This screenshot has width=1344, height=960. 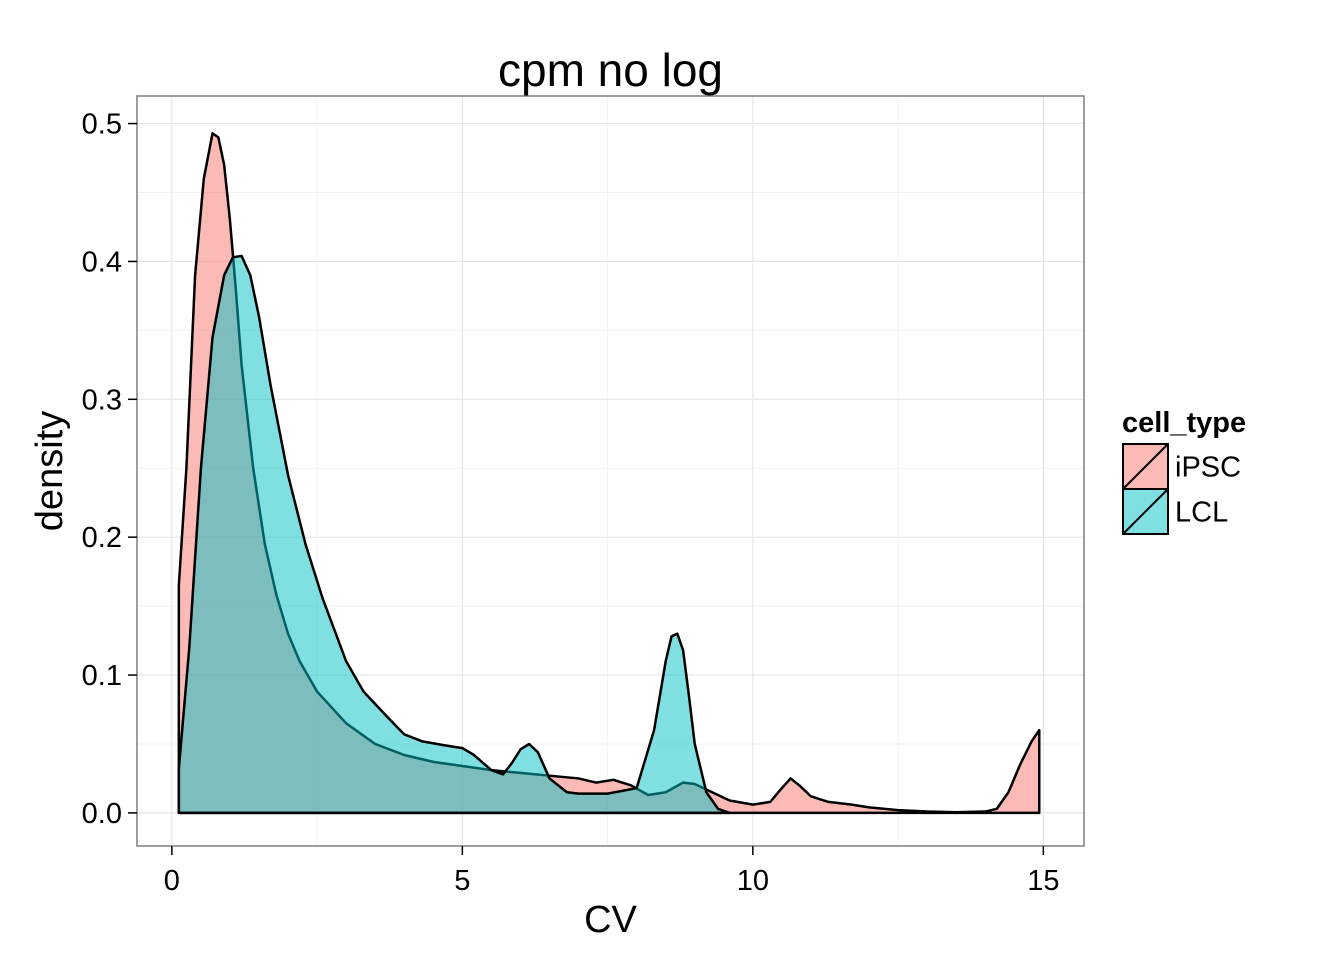 What do you see at coordinates (753, 881) in the screenshot?
I see `x-tick-label: 10` at bounding box center [753, 881].